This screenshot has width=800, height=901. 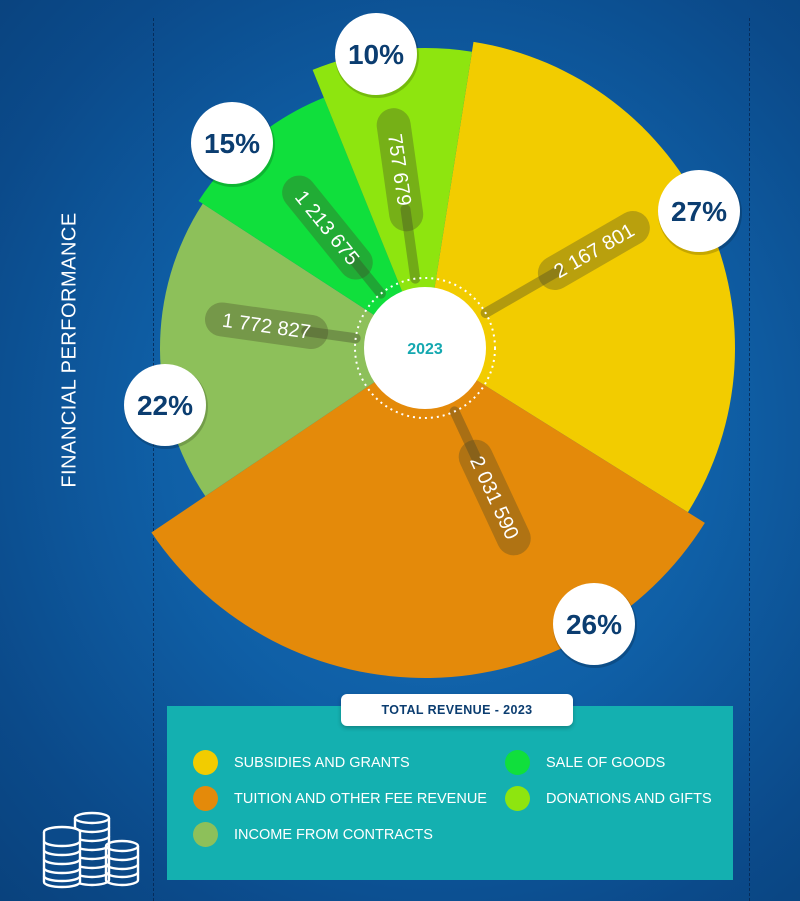 I want to click on legend-label: INCOME FROM CONTRACTS, so click(x=333, y=834).